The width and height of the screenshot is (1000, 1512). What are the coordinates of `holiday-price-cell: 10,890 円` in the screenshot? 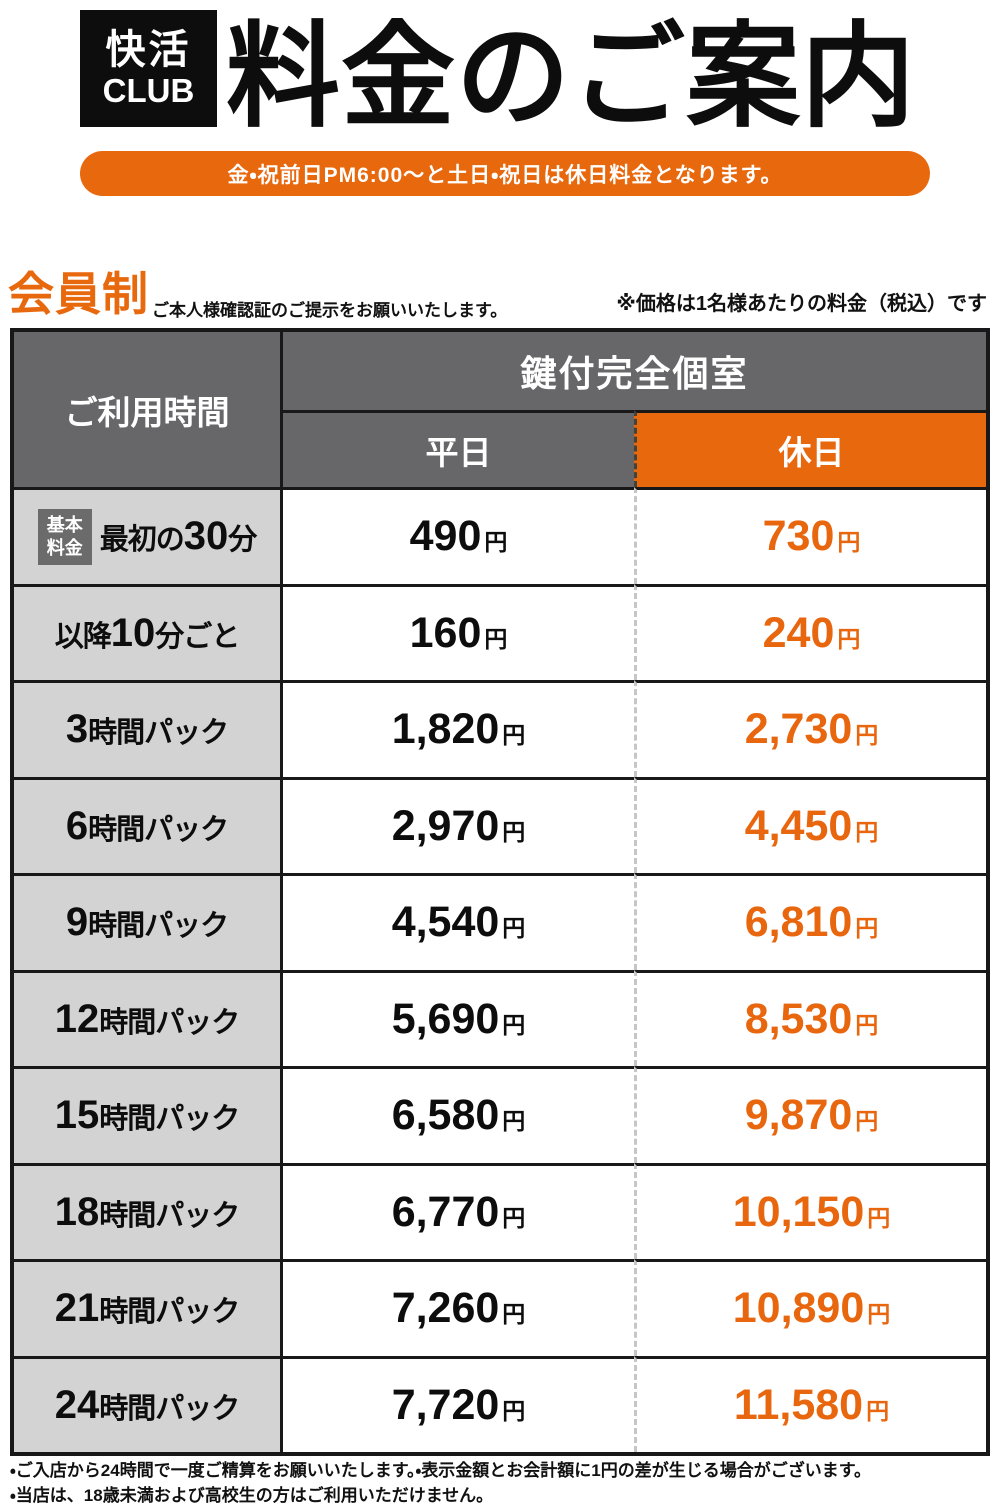 It's located at (810, 1307).